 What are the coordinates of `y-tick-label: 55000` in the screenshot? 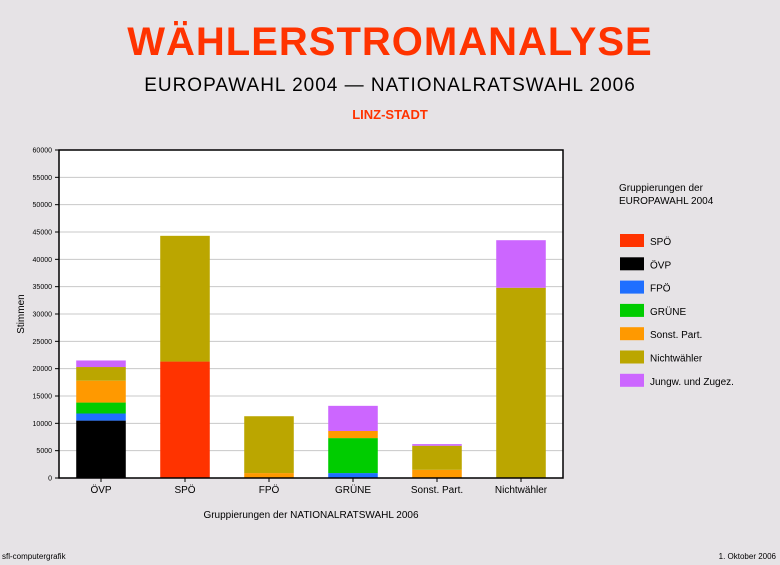 It's located at (43, 178).